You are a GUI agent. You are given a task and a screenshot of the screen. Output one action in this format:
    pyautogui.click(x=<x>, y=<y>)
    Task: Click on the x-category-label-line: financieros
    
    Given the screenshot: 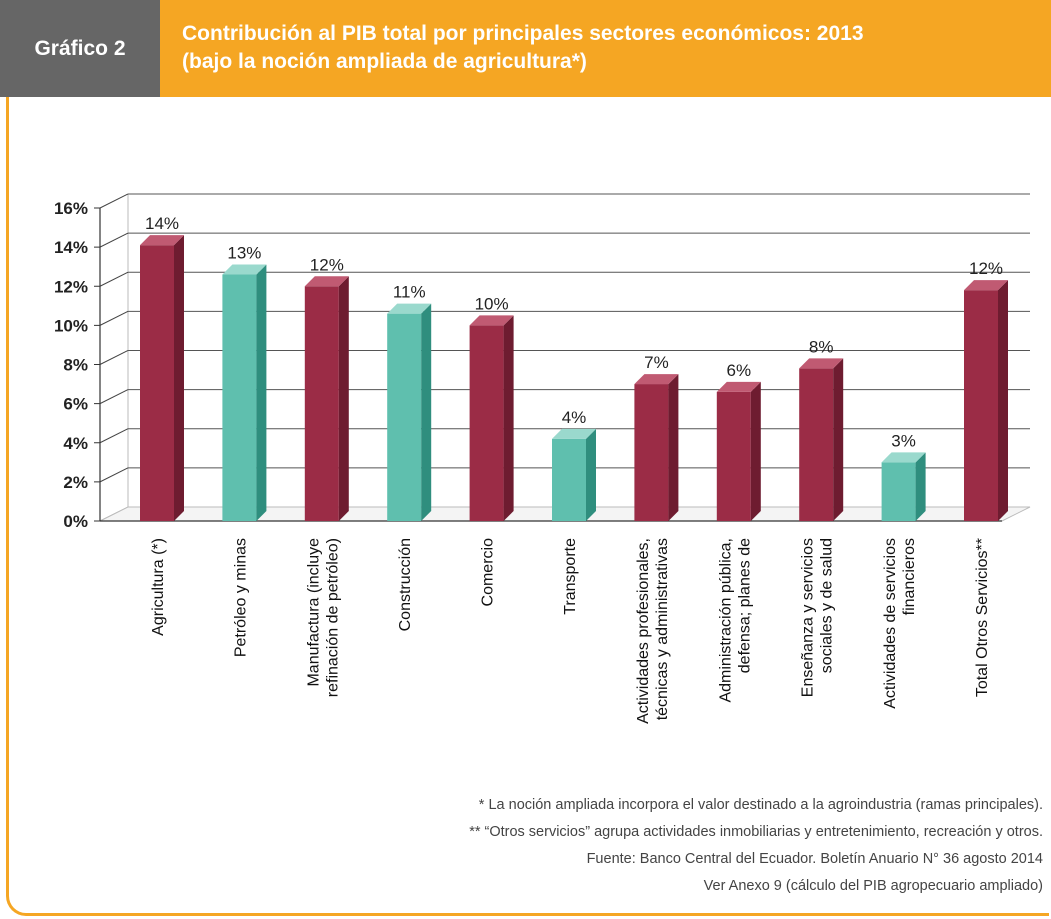 What is the action you would take?
    pyautogui.click(x=909, y=576)
    